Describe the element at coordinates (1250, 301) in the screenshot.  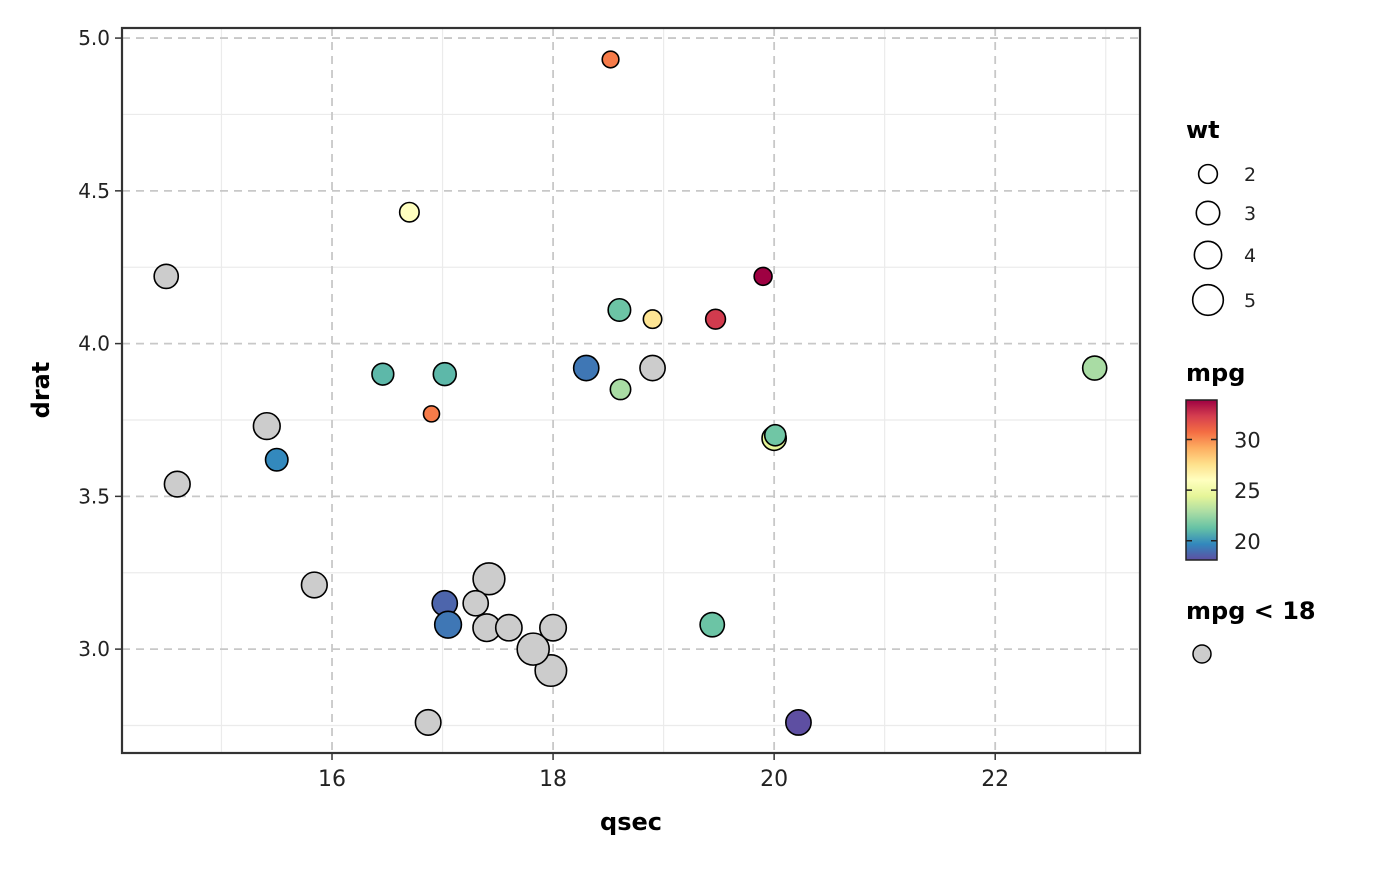
I see `size-legend-label: 5` at that location.